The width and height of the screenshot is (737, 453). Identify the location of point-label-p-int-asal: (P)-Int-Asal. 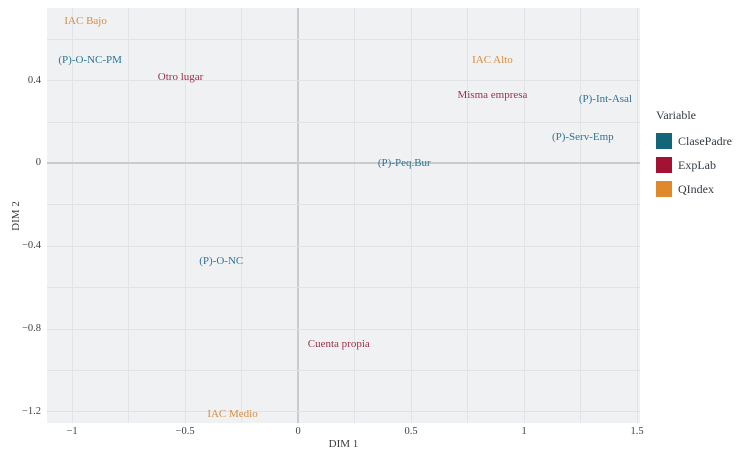
(605, 99).